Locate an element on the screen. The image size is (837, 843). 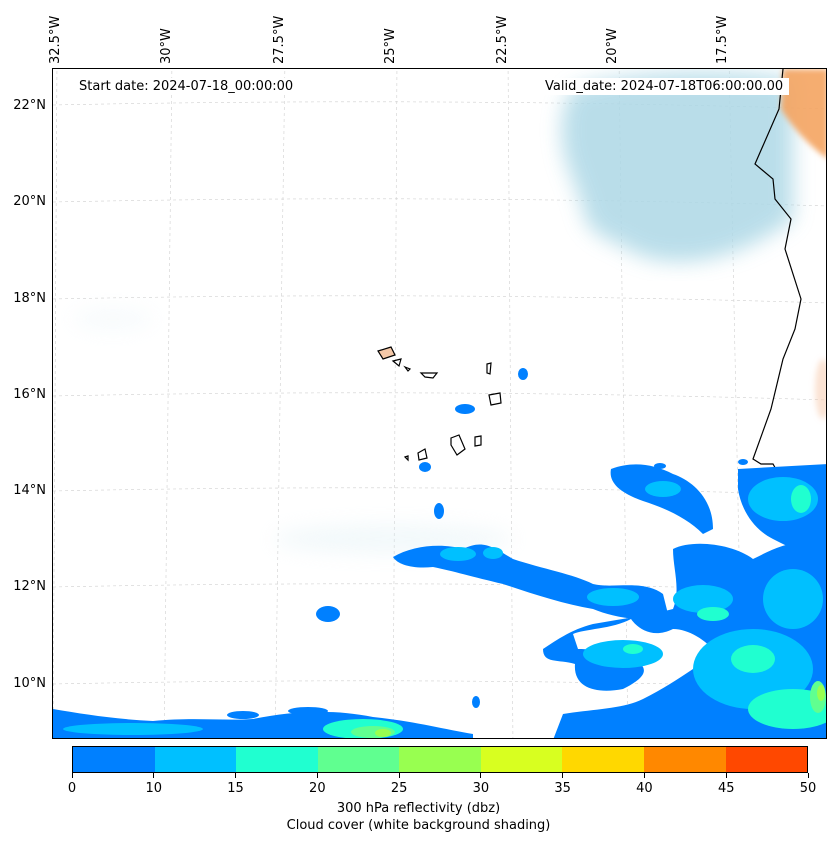
latitude-label: 20°N is located at coordinates (29, 201).